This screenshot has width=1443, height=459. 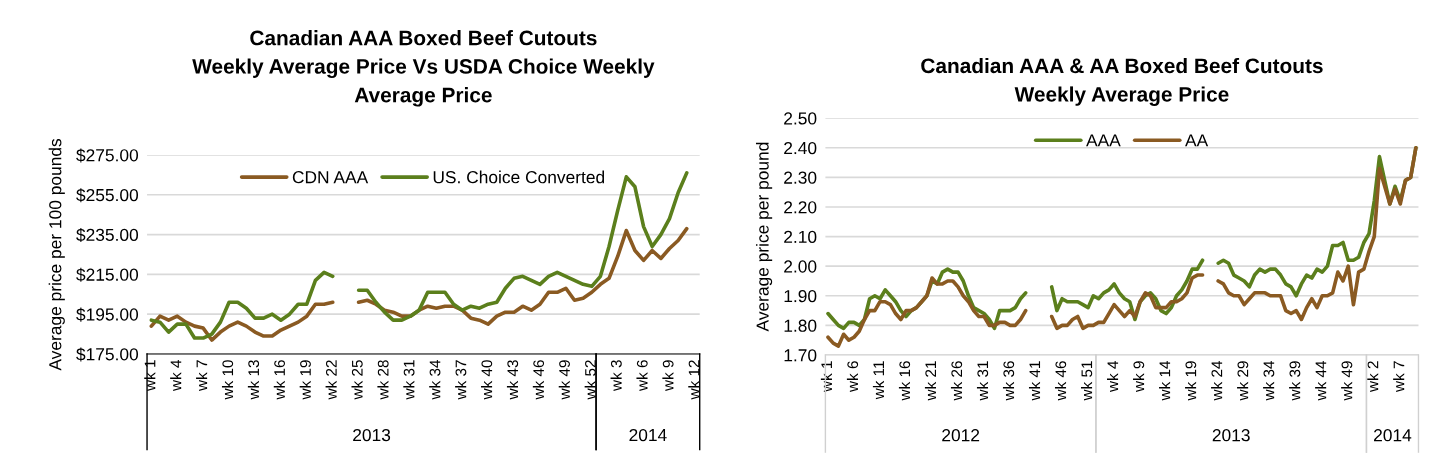 What do you see at coordinates (107, 354) in the screenshot?
I see `y-tick-label: $175.00` at bounding box center [107, 354].